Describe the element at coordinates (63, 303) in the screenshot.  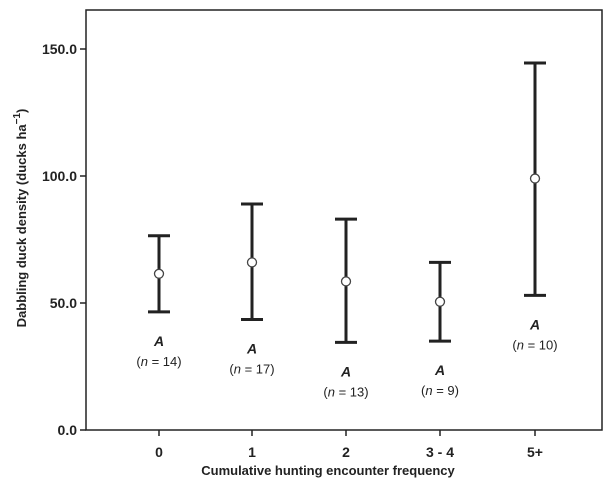
I see `y-tick-label: 50.0` at that location.